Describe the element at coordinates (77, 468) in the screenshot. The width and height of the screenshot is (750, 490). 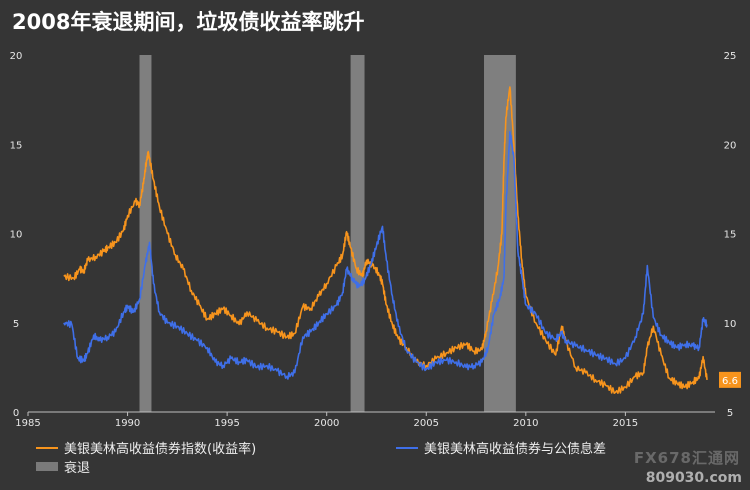
I see `legend-label-recession: 衰退` at that location.